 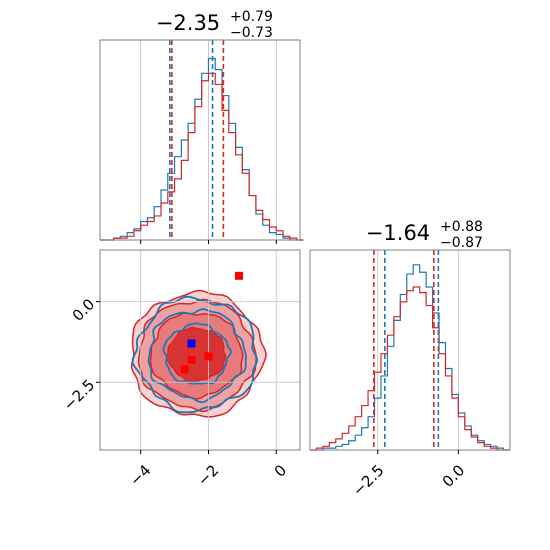 I want to click on x-tick-label: 0.0, so click(x=454, y=476).